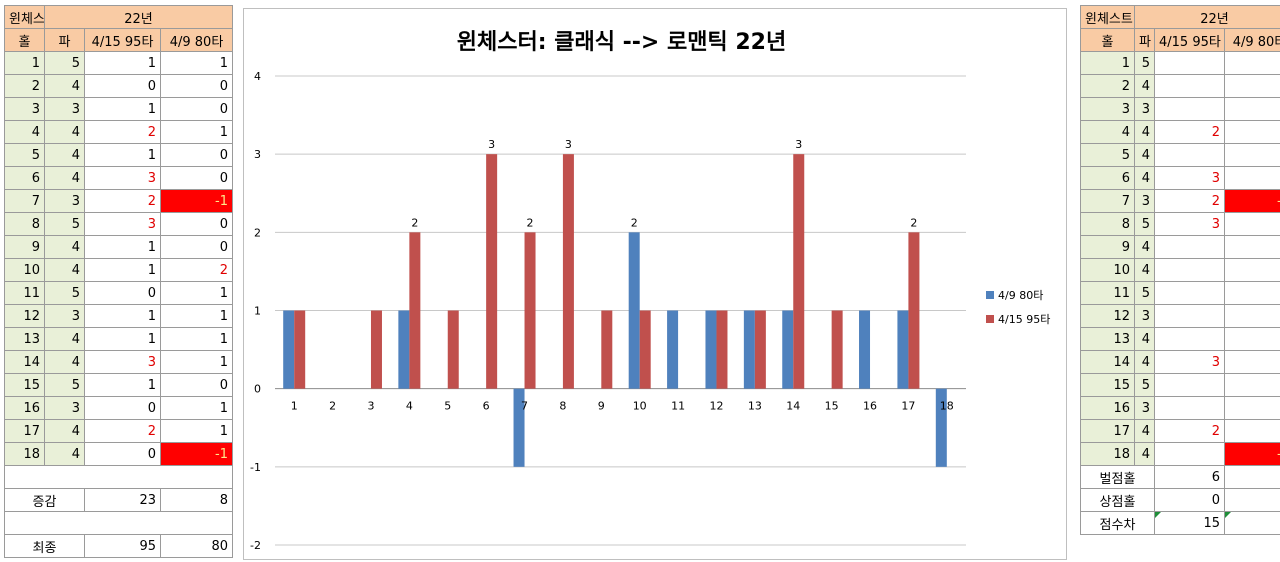  I want to click on score-diff-b-cell: 0, so click(1251, 523).